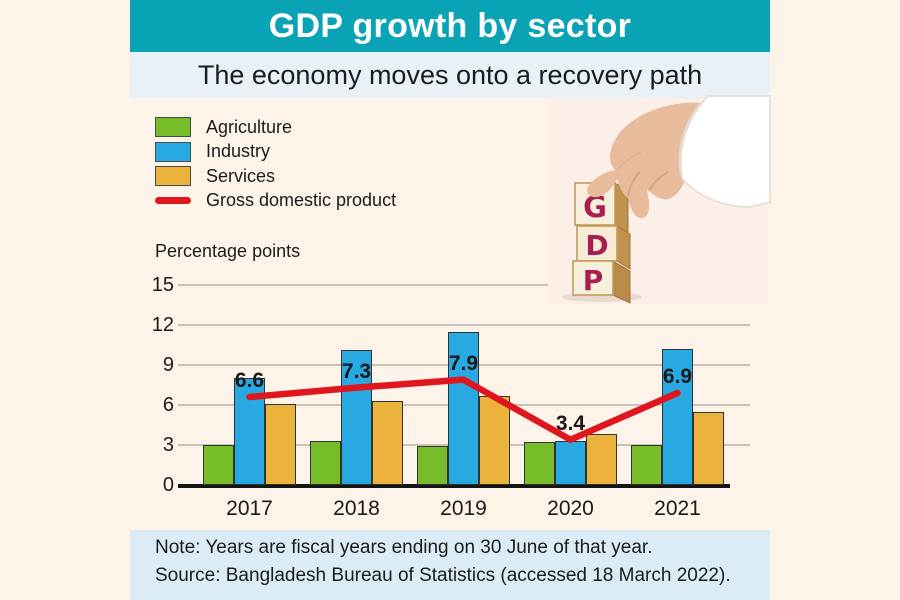 The image size is (900, 600). I want to click on legend-label: Industry, so click(238, 151).